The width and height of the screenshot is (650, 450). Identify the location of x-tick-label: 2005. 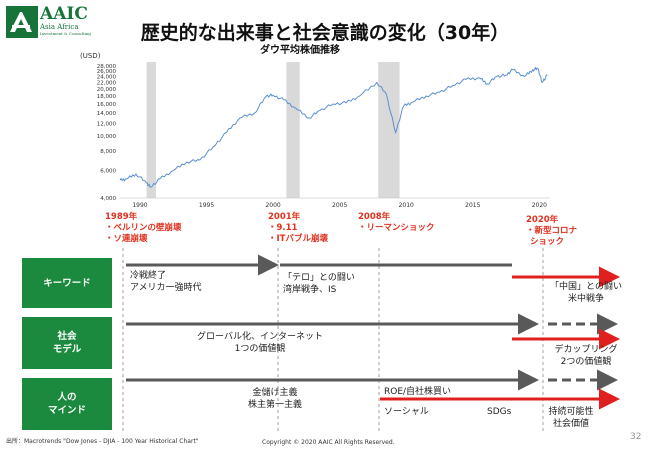
(339, 205).